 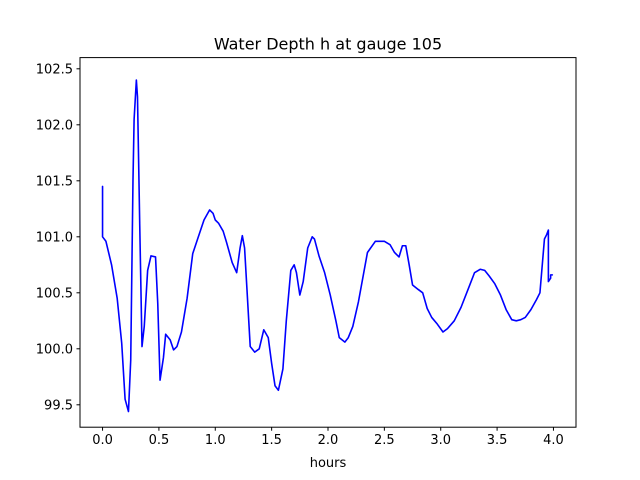 What do you see at coordinates (328, 463) in the screenshot?
I see `x-axis-label: hours` at bounding box center [328, 463].